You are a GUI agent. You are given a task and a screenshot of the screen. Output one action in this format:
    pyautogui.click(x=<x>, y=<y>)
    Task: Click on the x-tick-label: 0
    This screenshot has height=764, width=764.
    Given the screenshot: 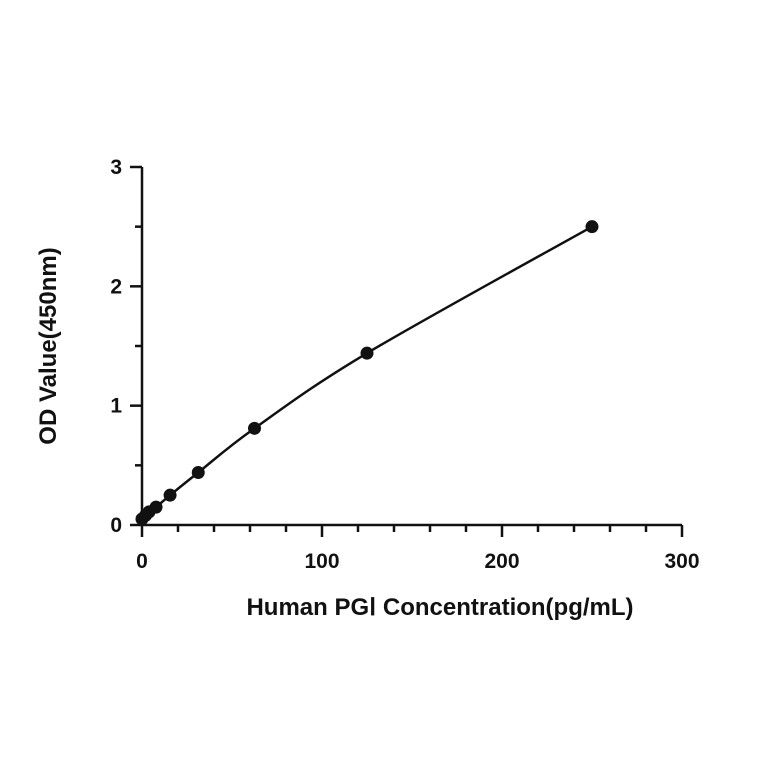 What is the action you would take?
    pyautogui.click(x=142, y=561)
    